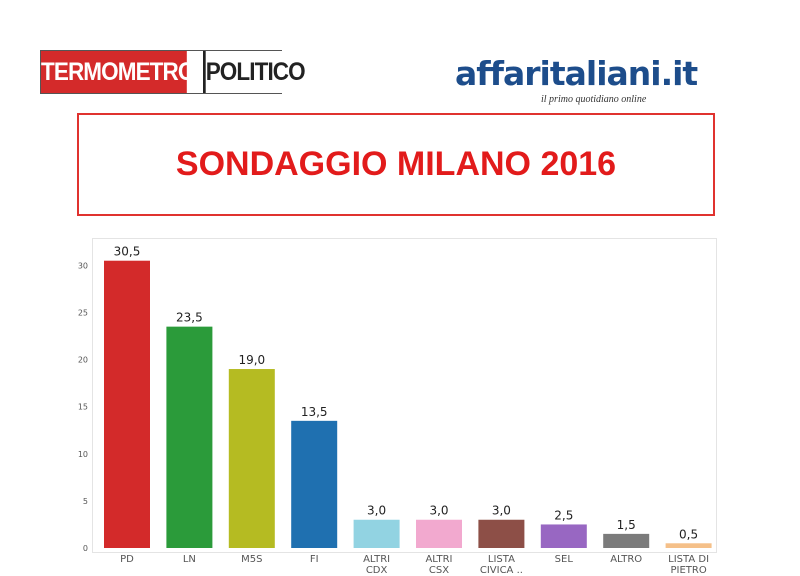 The height and width of the screenshot is (576, 800). Describe the element at coordinates (83, 360) in the screenshot. I see `y-tick-label: 20` at that location.